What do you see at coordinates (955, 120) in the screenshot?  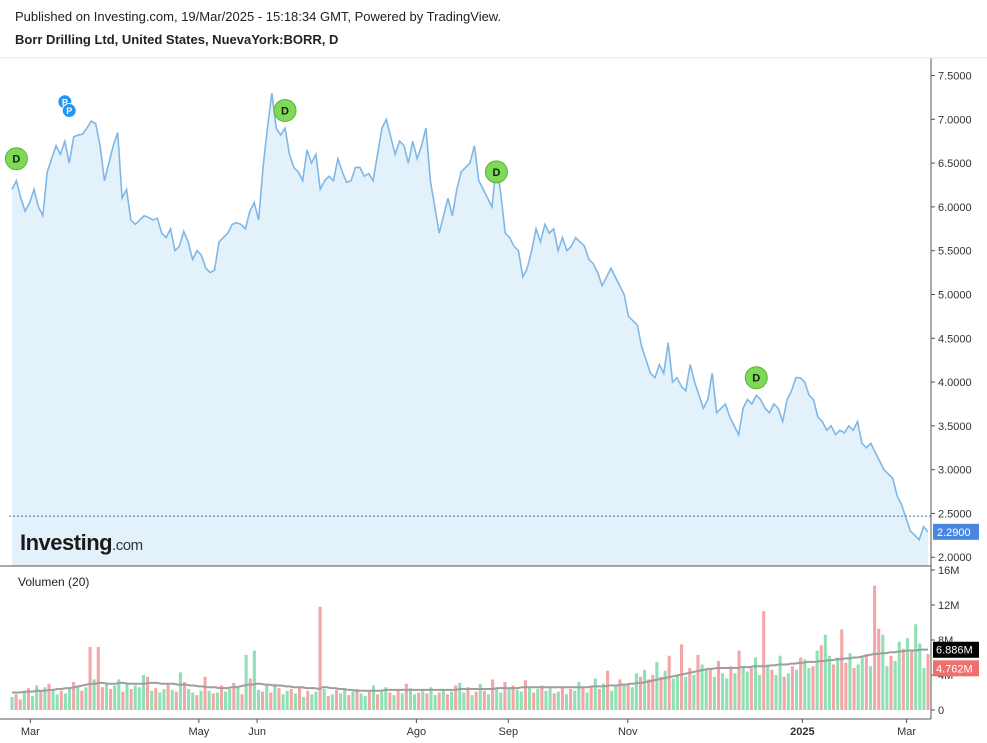 I see `price-tick-label: 7.0000` at bounding box center [955, 120].